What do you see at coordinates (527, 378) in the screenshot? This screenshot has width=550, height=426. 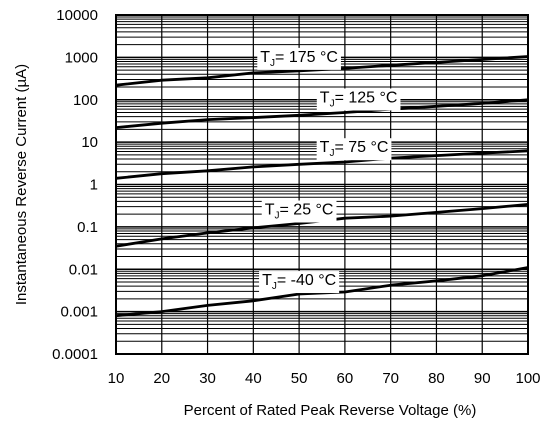 I see `x-tick-label: 100` at bounding box center [527, 378].